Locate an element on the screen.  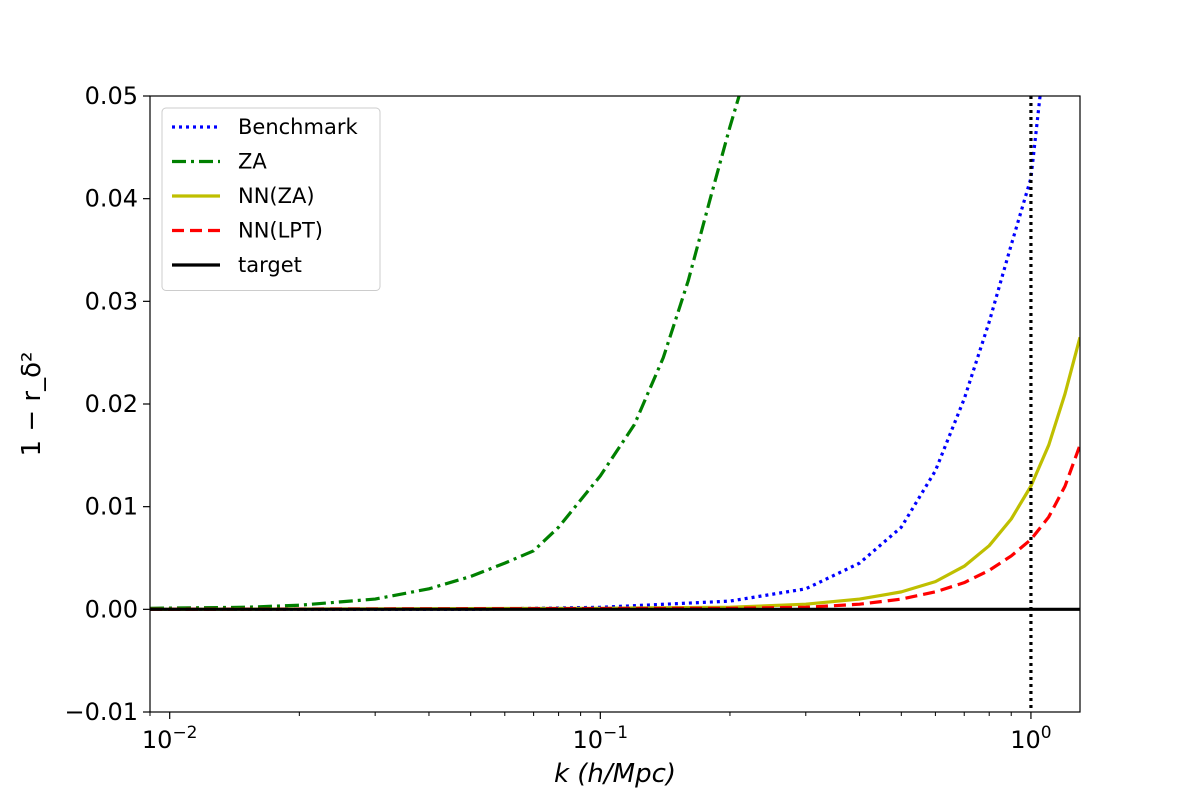
legend-label: Benchmark is located at coordinates (298, 127).